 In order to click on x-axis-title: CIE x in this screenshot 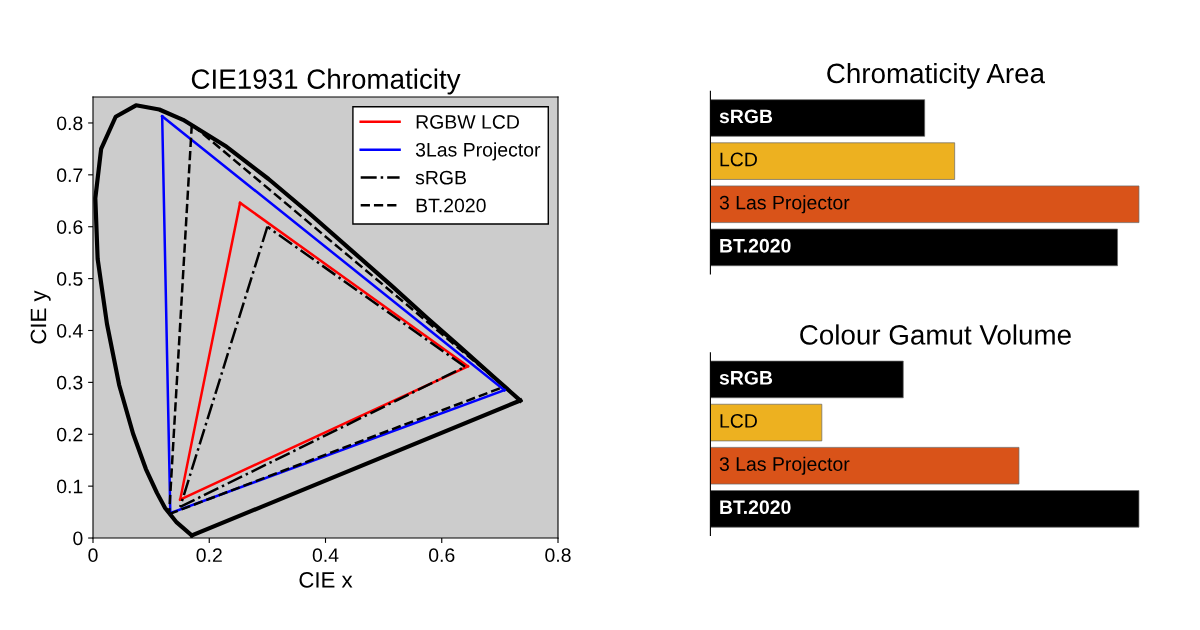, I will do `click(326, 580)`.